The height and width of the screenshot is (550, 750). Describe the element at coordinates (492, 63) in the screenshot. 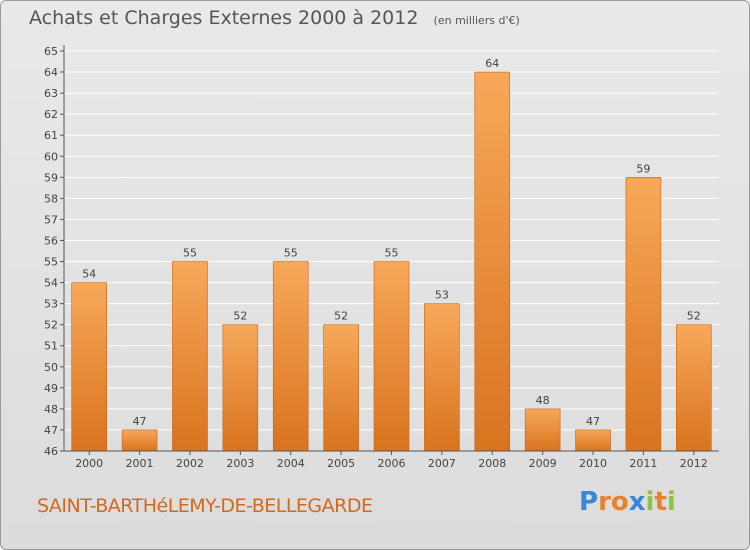

I see `value-label-2008: 64` at that location.